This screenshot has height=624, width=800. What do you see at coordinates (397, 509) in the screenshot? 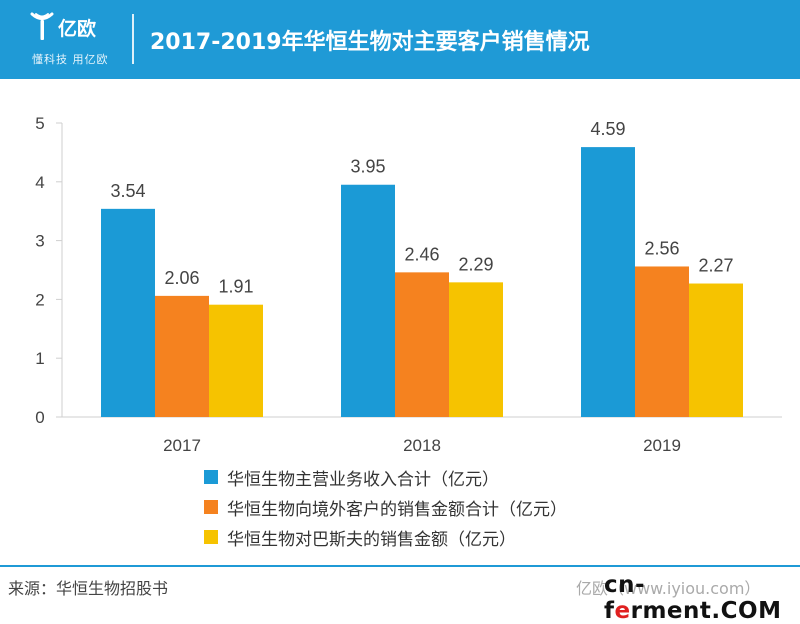
I see `legend-label: 华恒生物向境外客户的销售金额合计（亿元）` at bounding box center [397, 509].